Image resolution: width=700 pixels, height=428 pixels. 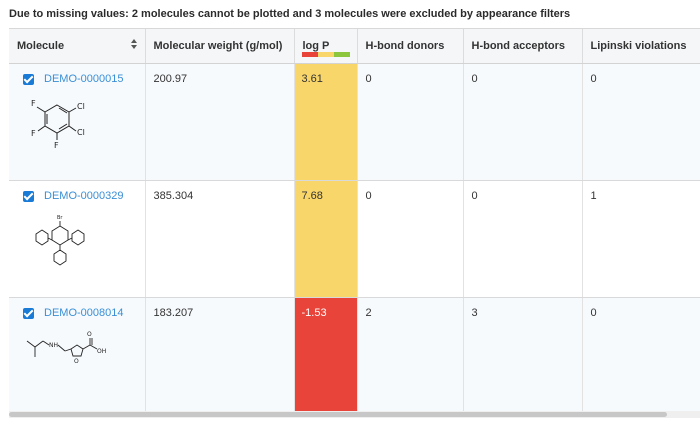 I want to click on logp-cell: 3.61, so click(x=326, y=122).